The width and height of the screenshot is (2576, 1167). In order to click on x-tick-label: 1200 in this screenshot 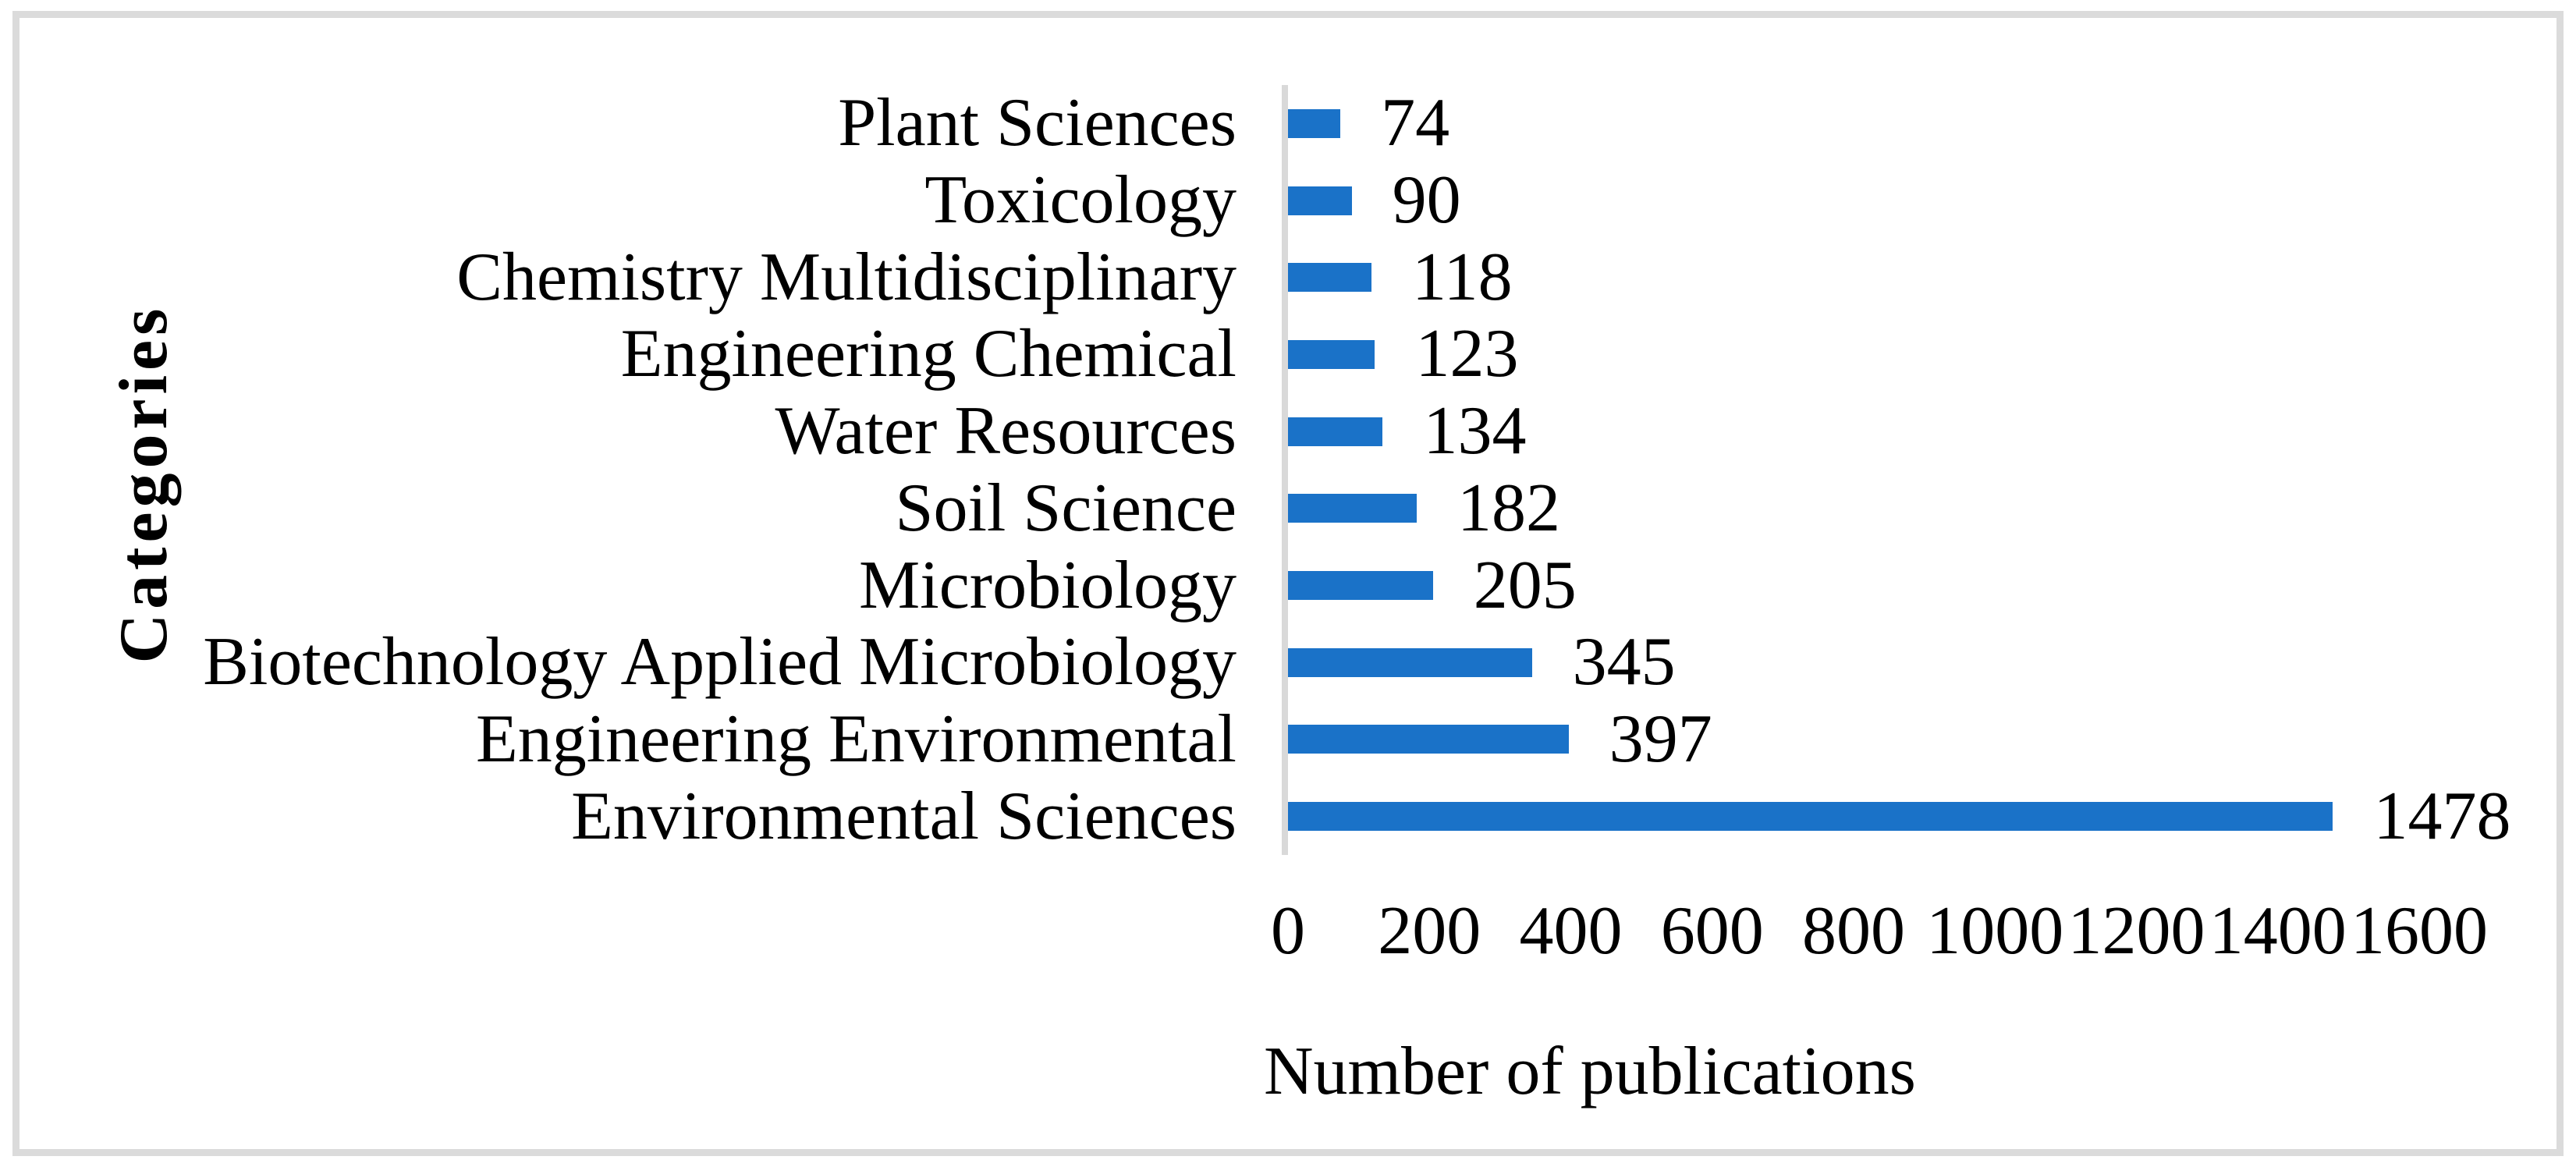, I will do `click(2136, 931)`.